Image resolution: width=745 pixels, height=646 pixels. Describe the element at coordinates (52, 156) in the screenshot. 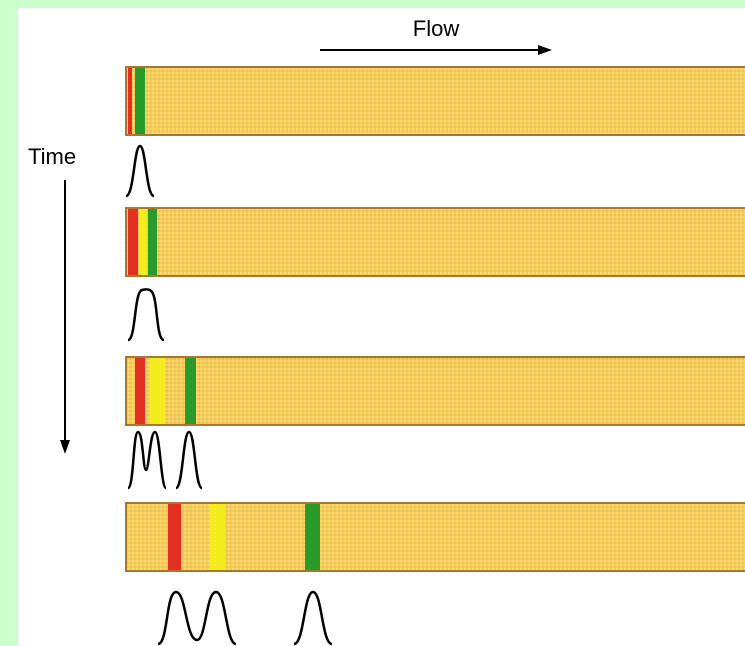

I see `time-label: Time` at that location.